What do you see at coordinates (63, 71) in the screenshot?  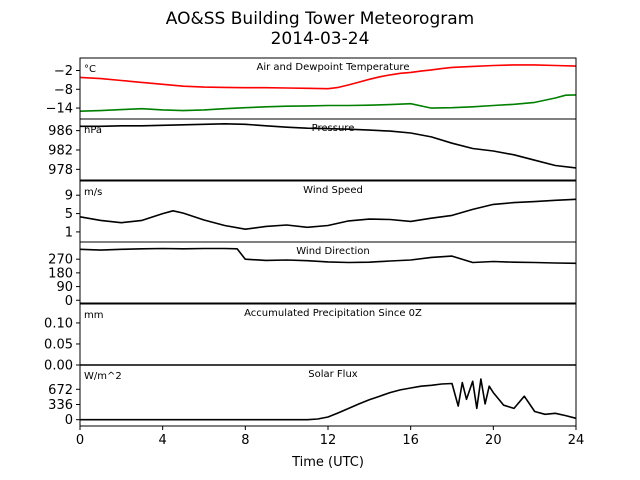 I see `temperature-ytick-label: −2` at bounding box center [63, 71].